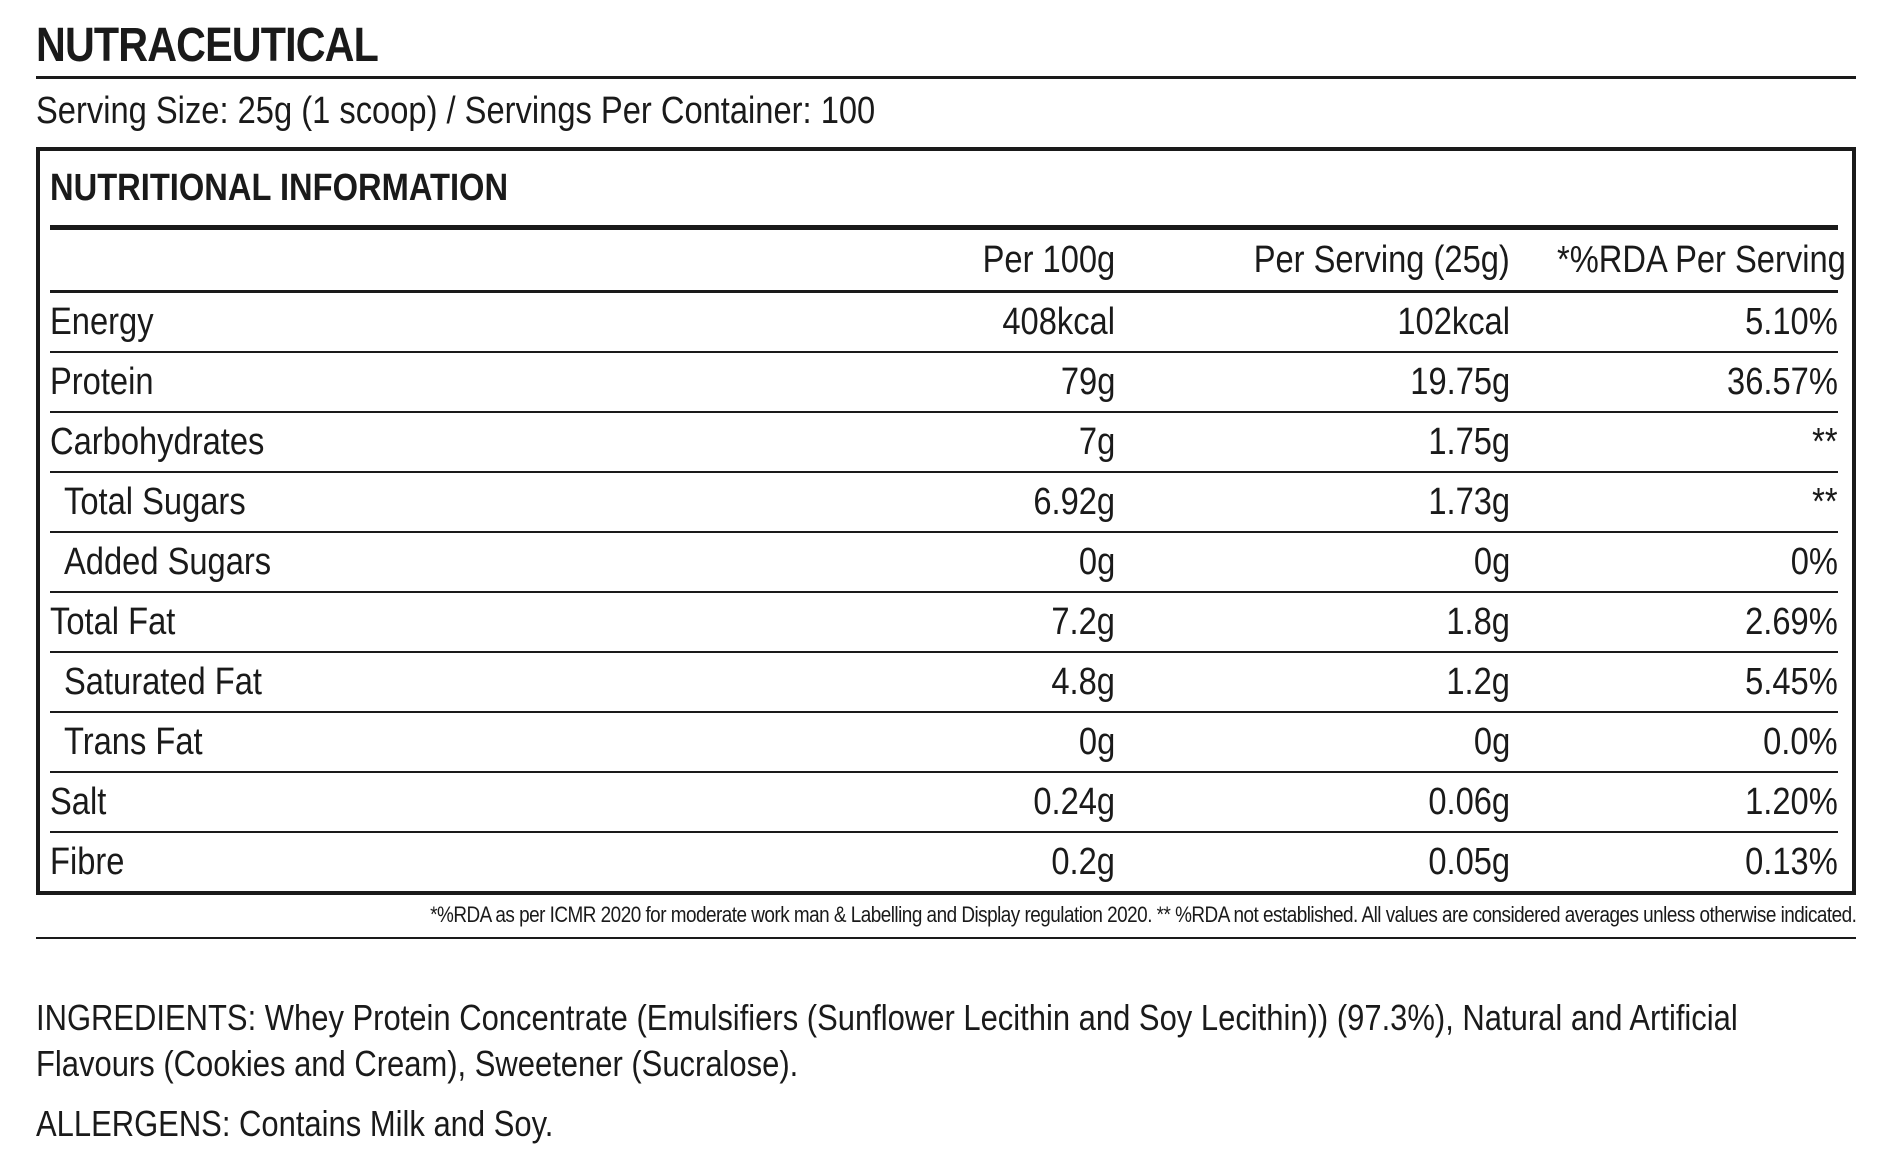 The width and height of the screenshot is (1890, 1174). Describe the element at coordinates (1674, 622) in the screenshot. I see `value-rda: 2.69%` at that location.